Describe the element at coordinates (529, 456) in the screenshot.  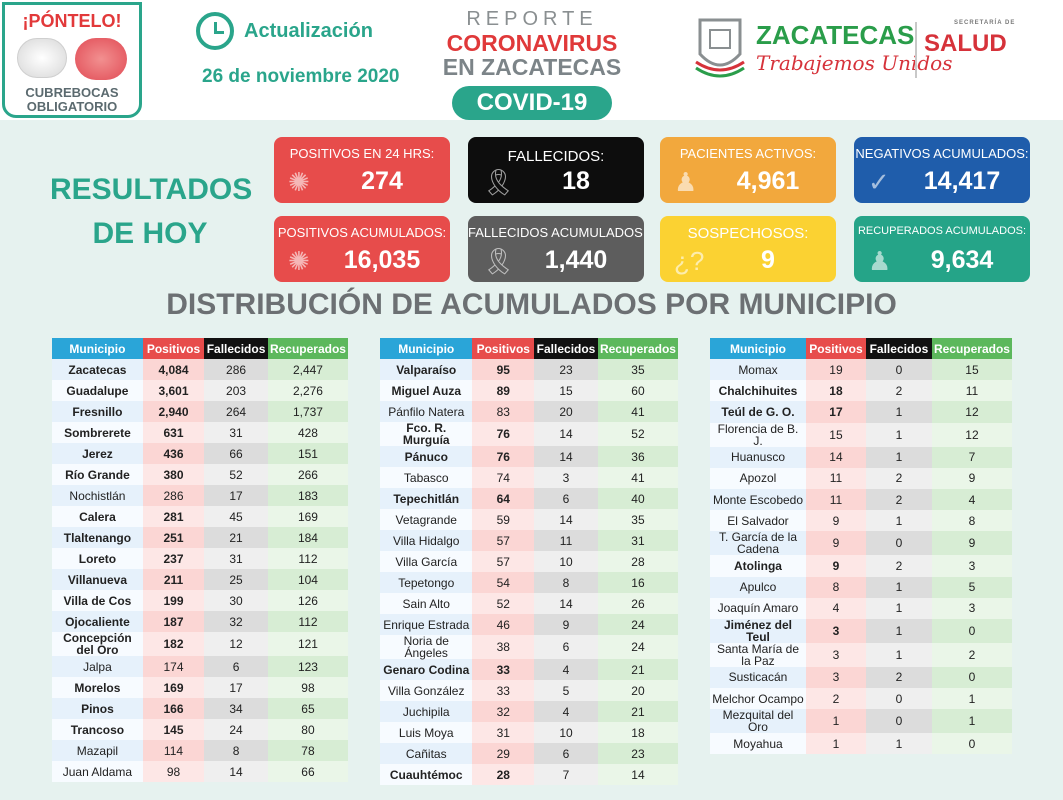
I see `table-row: Pánuco 76 14 36` at that location.